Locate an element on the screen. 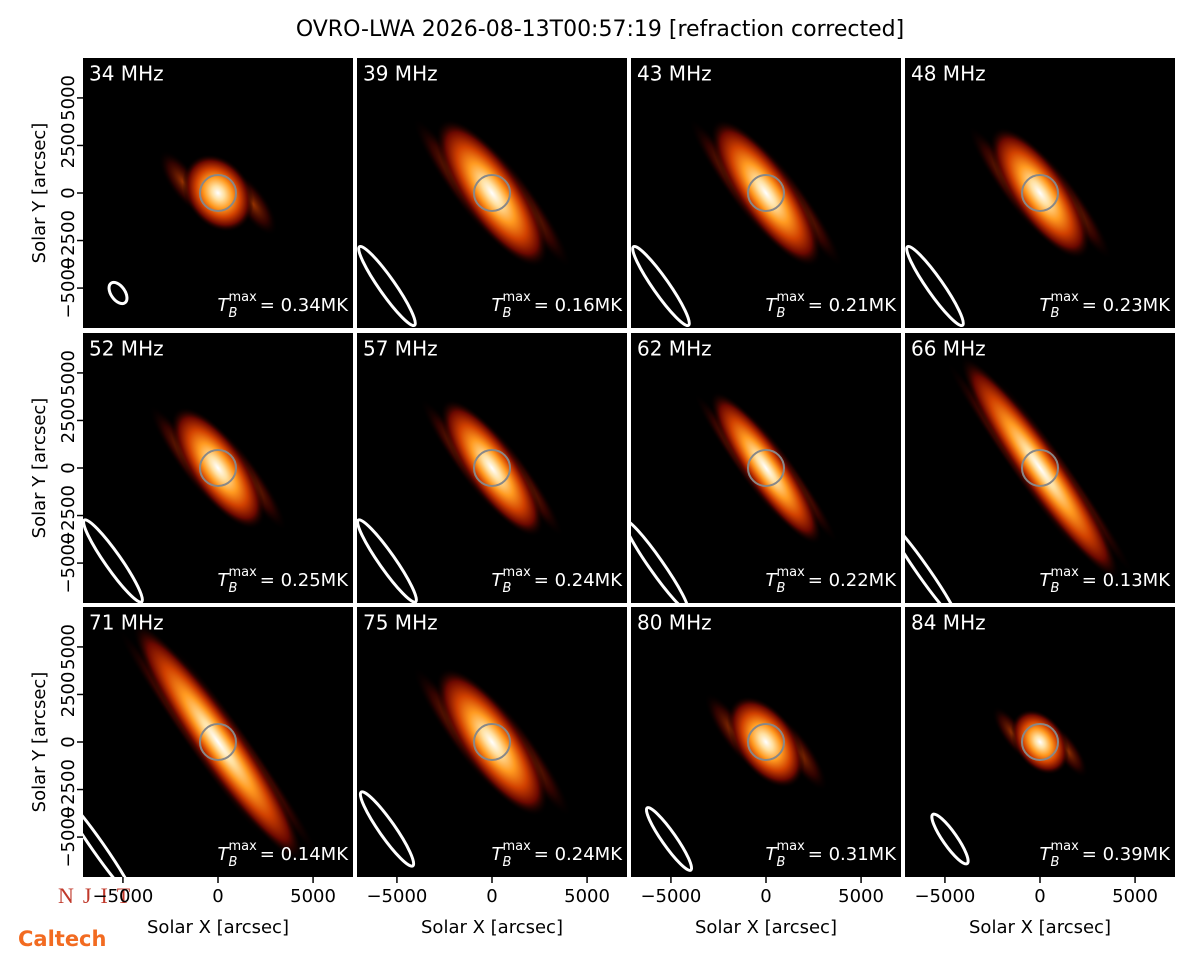  frequency-label: 75 MHz is located at coordinates (400, 623).